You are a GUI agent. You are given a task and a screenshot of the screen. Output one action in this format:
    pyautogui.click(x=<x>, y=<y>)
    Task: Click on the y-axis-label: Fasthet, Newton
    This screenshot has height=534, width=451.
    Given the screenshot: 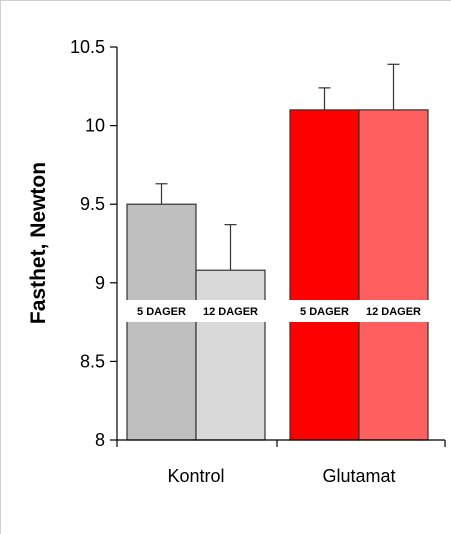 What is the action you would take?
    pyautogui.click(x=38, y=243)
    